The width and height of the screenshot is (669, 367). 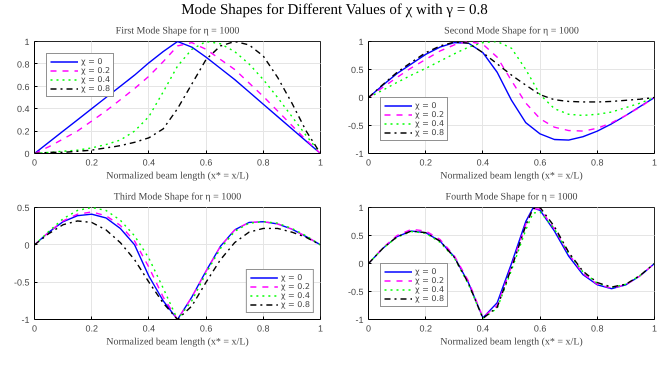 What do you see at coordinates (178, 197) in the screenshot?
I see `chart-title: Third Mode Shape for η = 1000` at bounding box center [178, 197].